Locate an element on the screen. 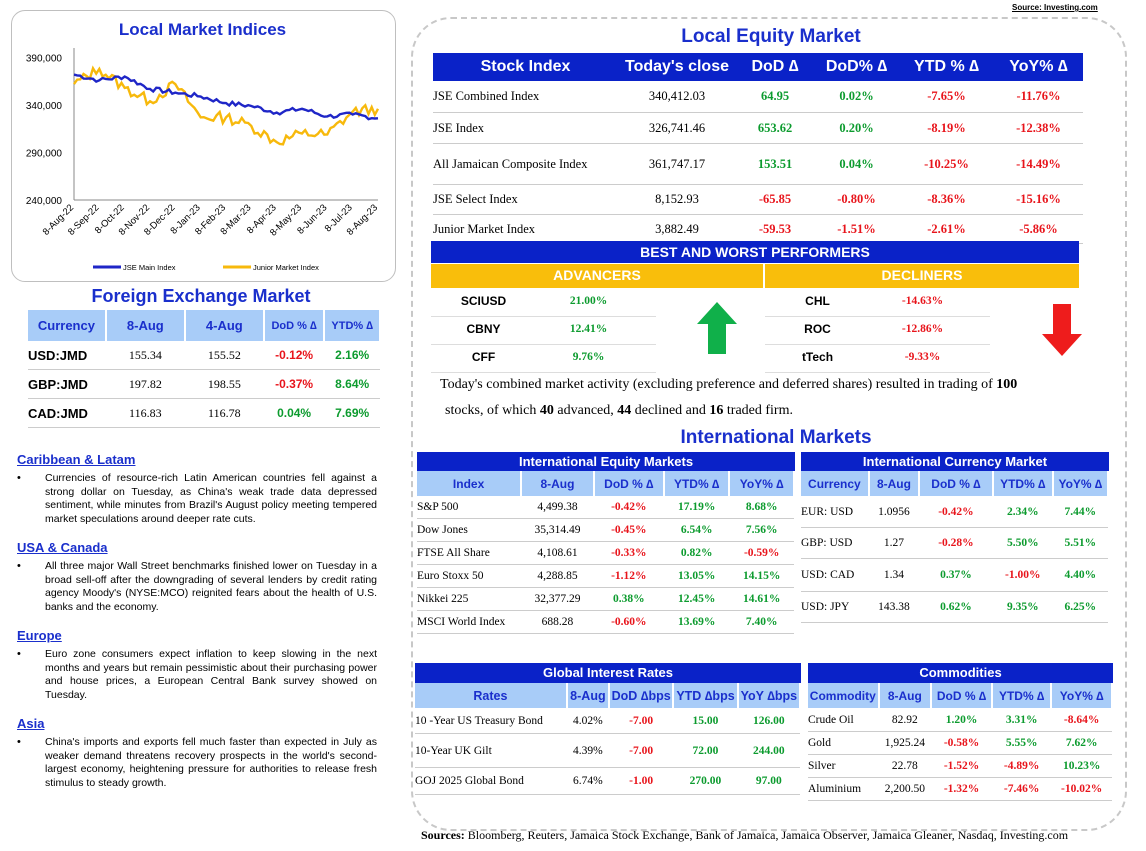 The width and height of the screenshot is (1146, 851). fx-cell: 198.55 is located at coordinates (224, 384).